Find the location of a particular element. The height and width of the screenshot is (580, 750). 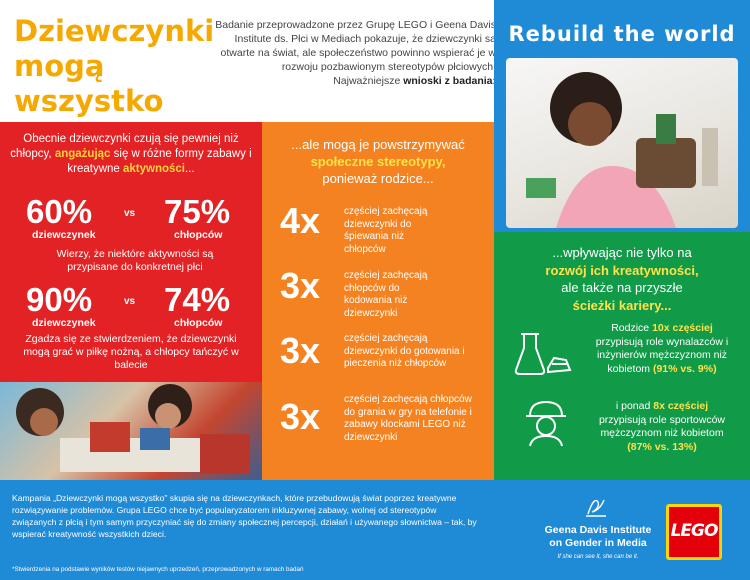

factor-1-value: 4x is located at coordinates (300, 220).